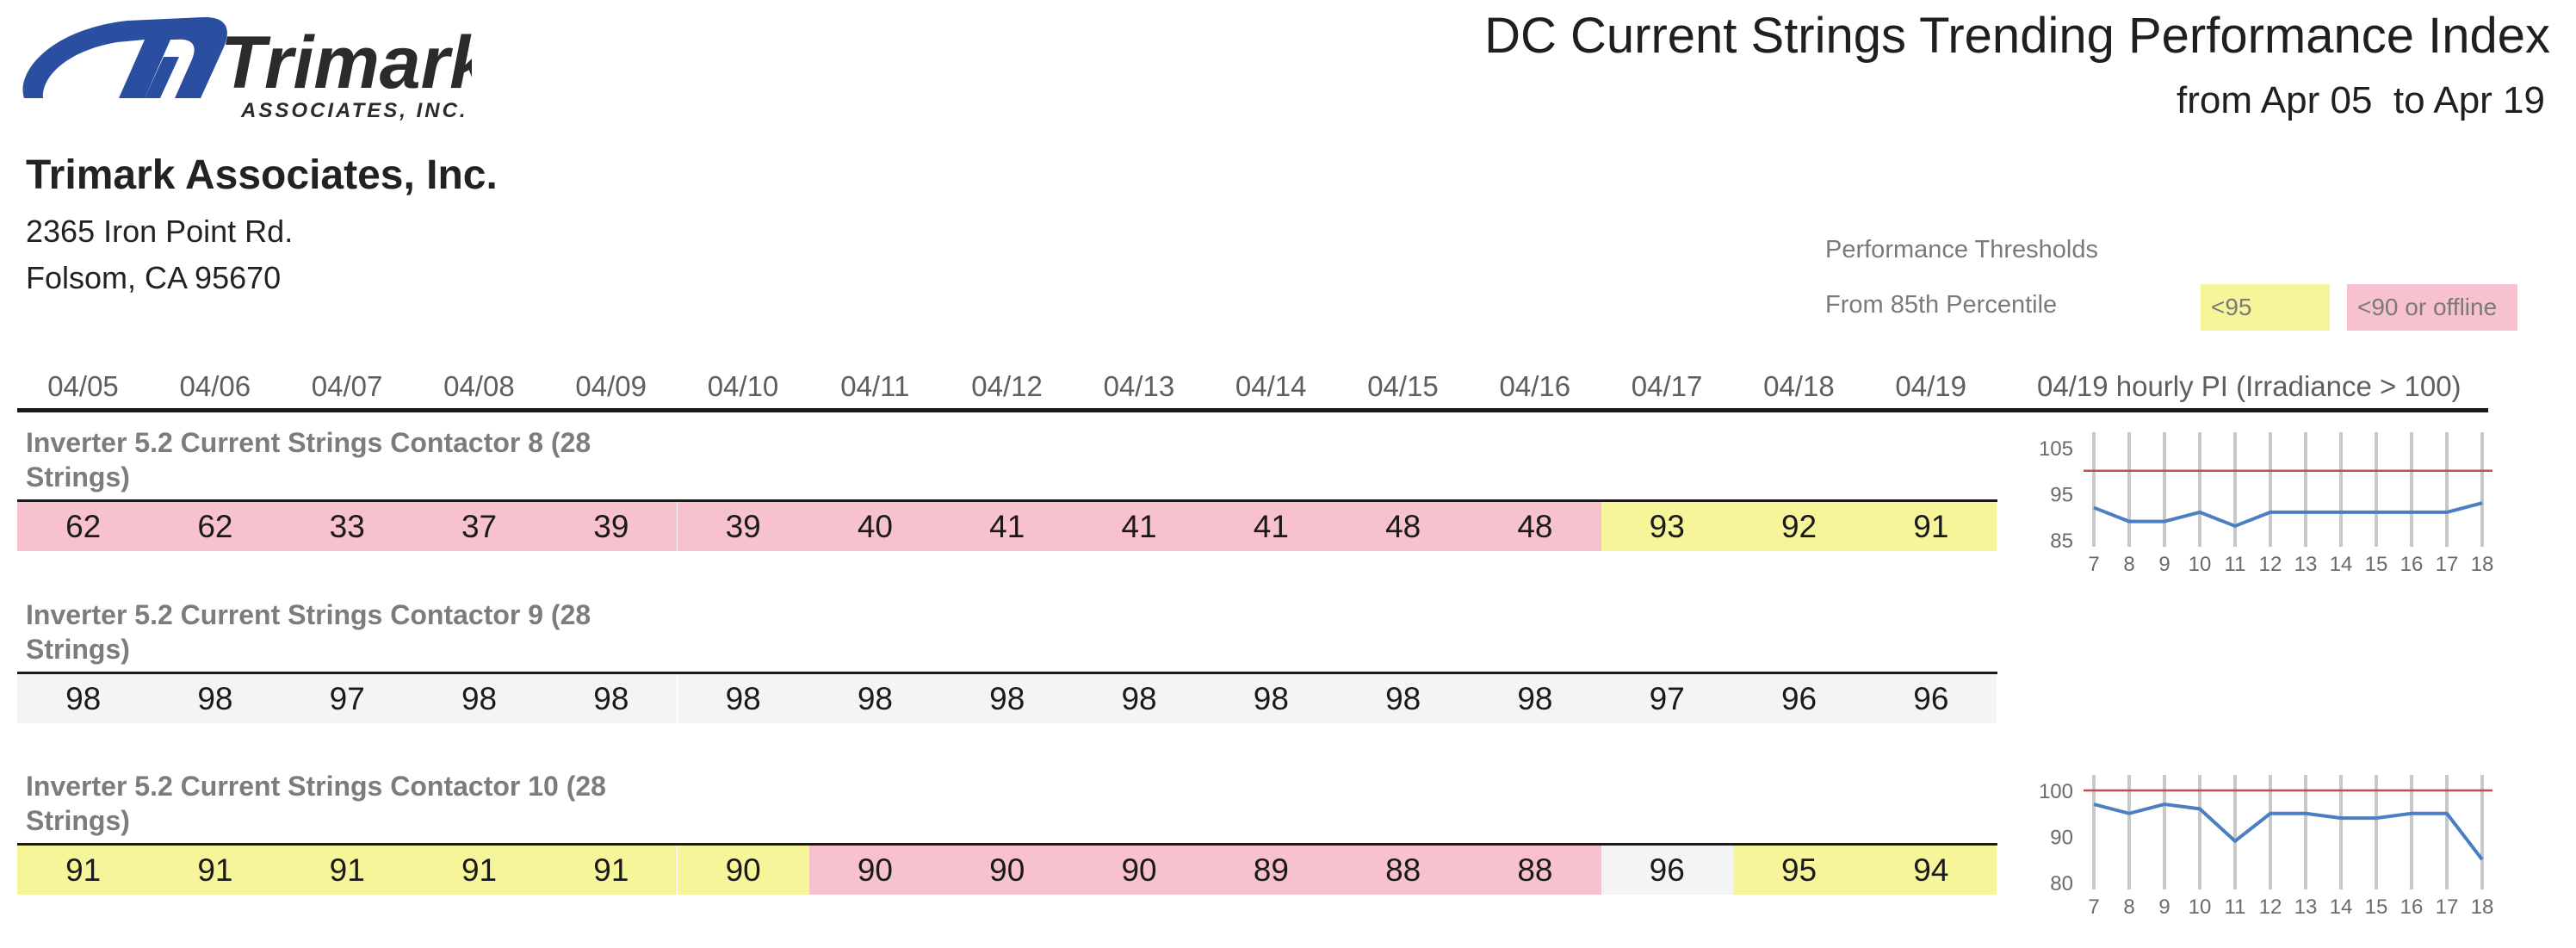 Image resolution: width=2576 pixels, height=948 pixels. Describe the element at coordinates (479, 386) in the screenshot. I see `date-column-header: 04/08` at that location.